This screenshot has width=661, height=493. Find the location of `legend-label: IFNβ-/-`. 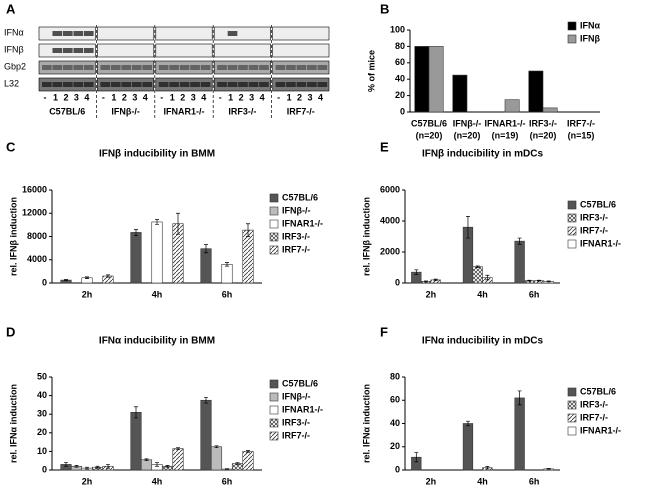

legend-label: IFNβ-/- is located at coordinates (296, 210).